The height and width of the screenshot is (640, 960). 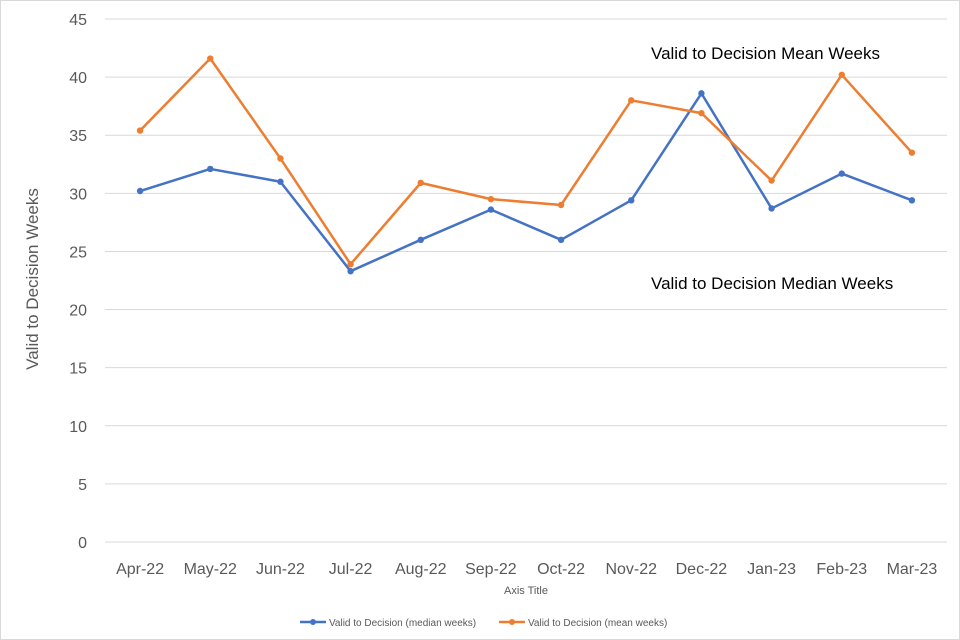 I want to click on legend-median-marker, so click(x=313, y=622).